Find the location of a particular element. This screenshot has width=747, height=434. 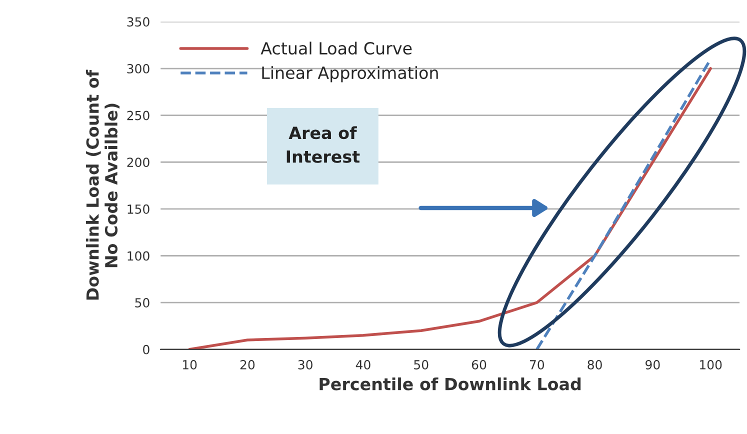

y-tick-label: 250 is located at coordinates (138, 115).